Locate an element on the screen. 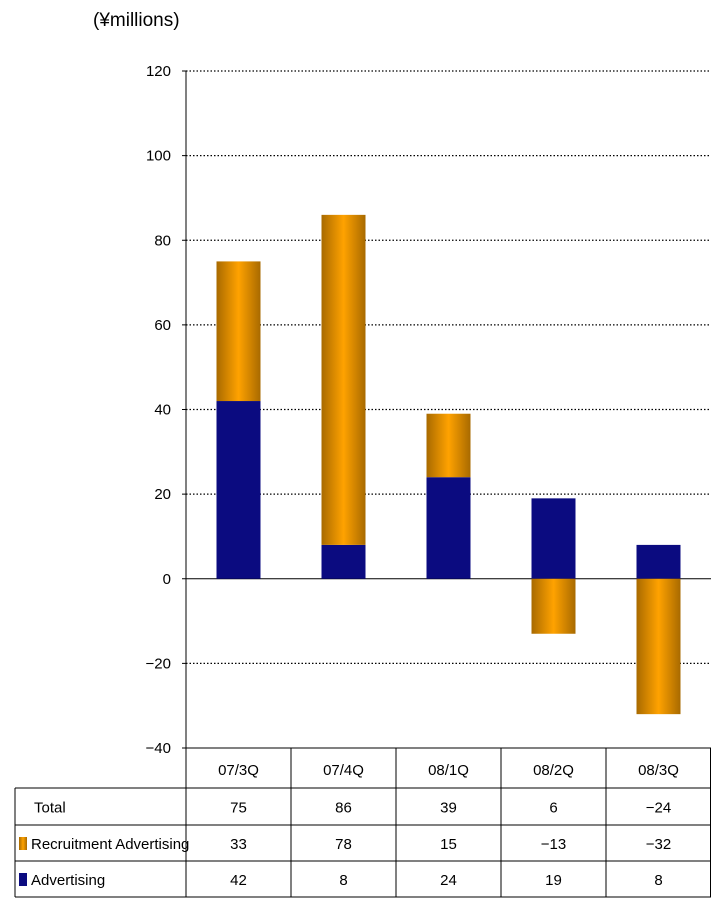 This screenshot has height=898, width=711. y-tick-label: −20 is located at coordinates (158, 663).